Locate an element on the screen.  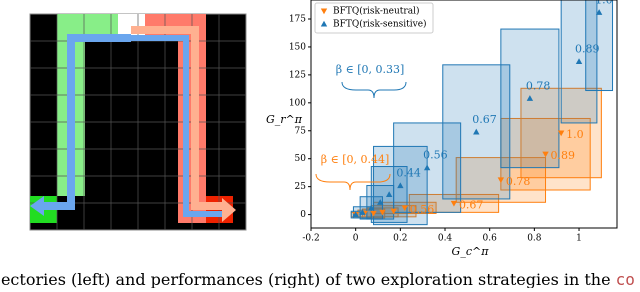
legend-label: BFTQ(risk-sensitive) is located at coordinates (380, 24).